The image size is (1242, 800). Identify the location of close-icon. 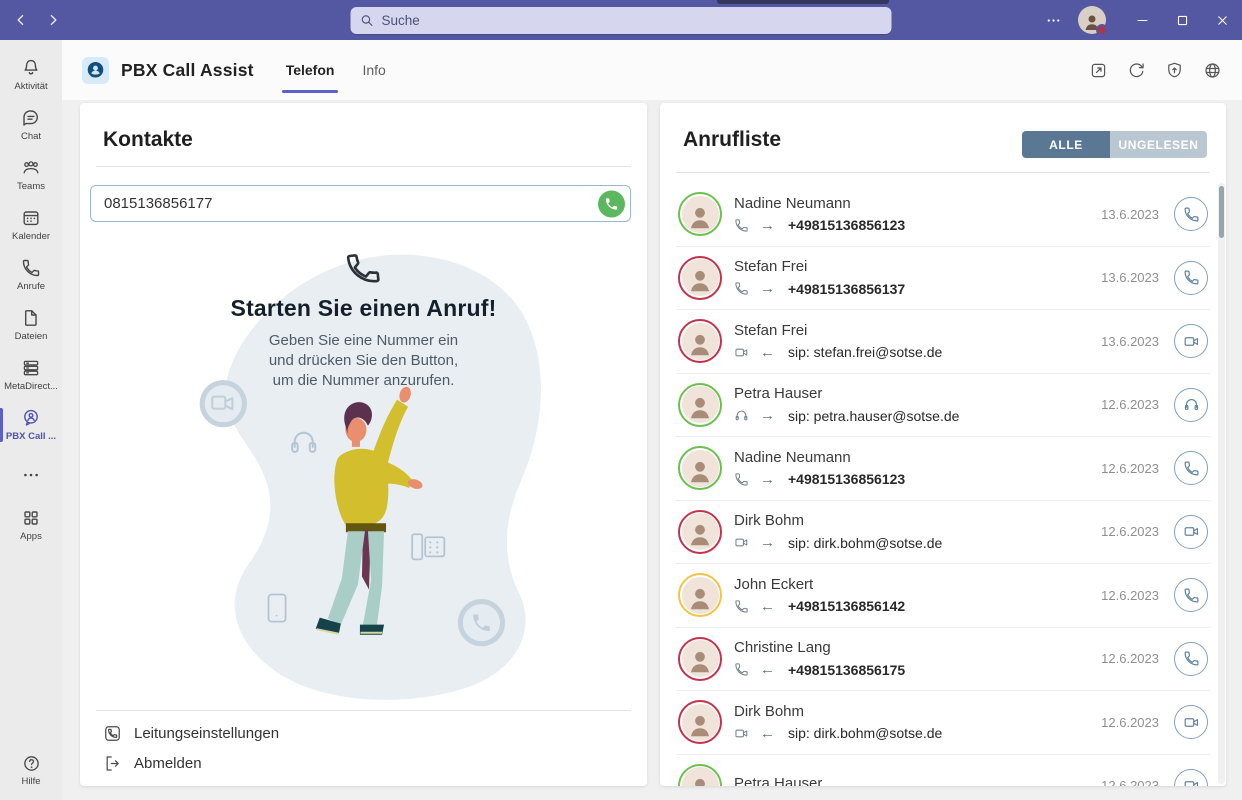
(1222, 20).